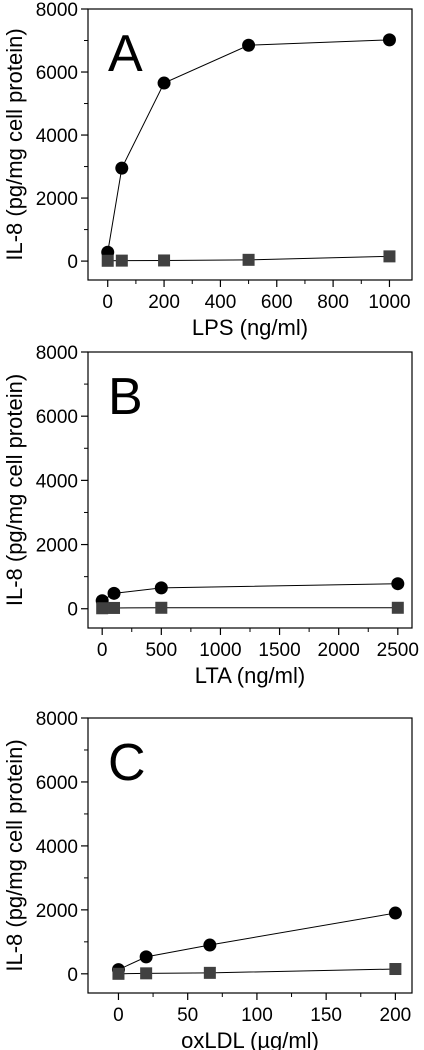 The image size is (424, 1050). I want to click on panel-letter: A, so click(125, 54).